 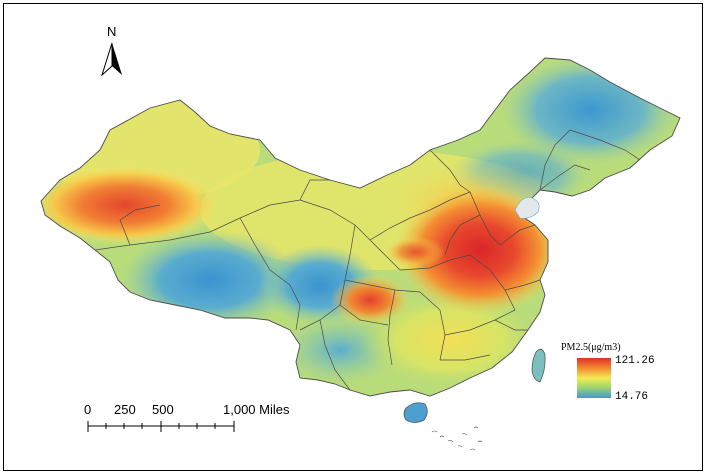 What do you see at coordinates (527, 208) in the screenshot?
I see `bohai-sea` at bounding box center [527, 208].